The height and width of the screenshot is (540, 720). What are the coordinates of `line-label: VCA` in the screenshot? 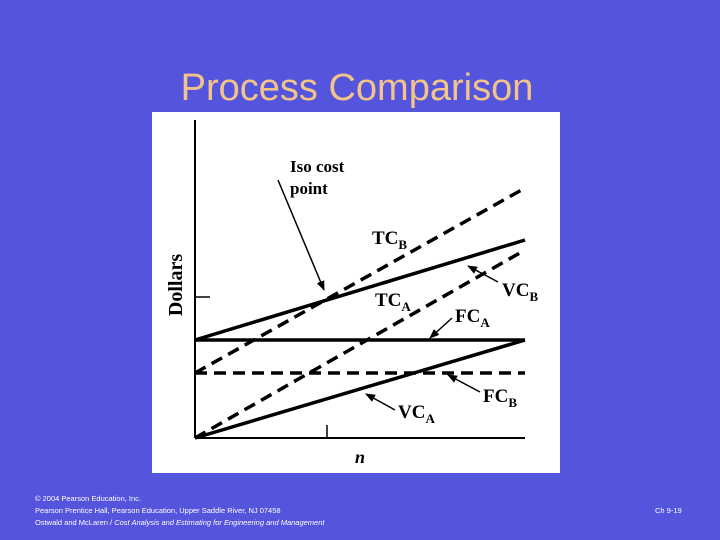 It's located at (416, 414).